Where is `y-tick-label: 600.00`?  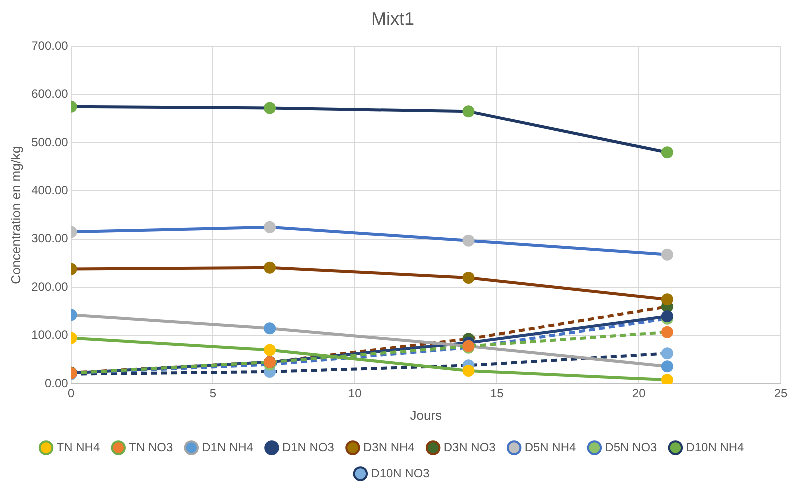 y-tick-label: 600.00 is located at coordinates (50, 94).